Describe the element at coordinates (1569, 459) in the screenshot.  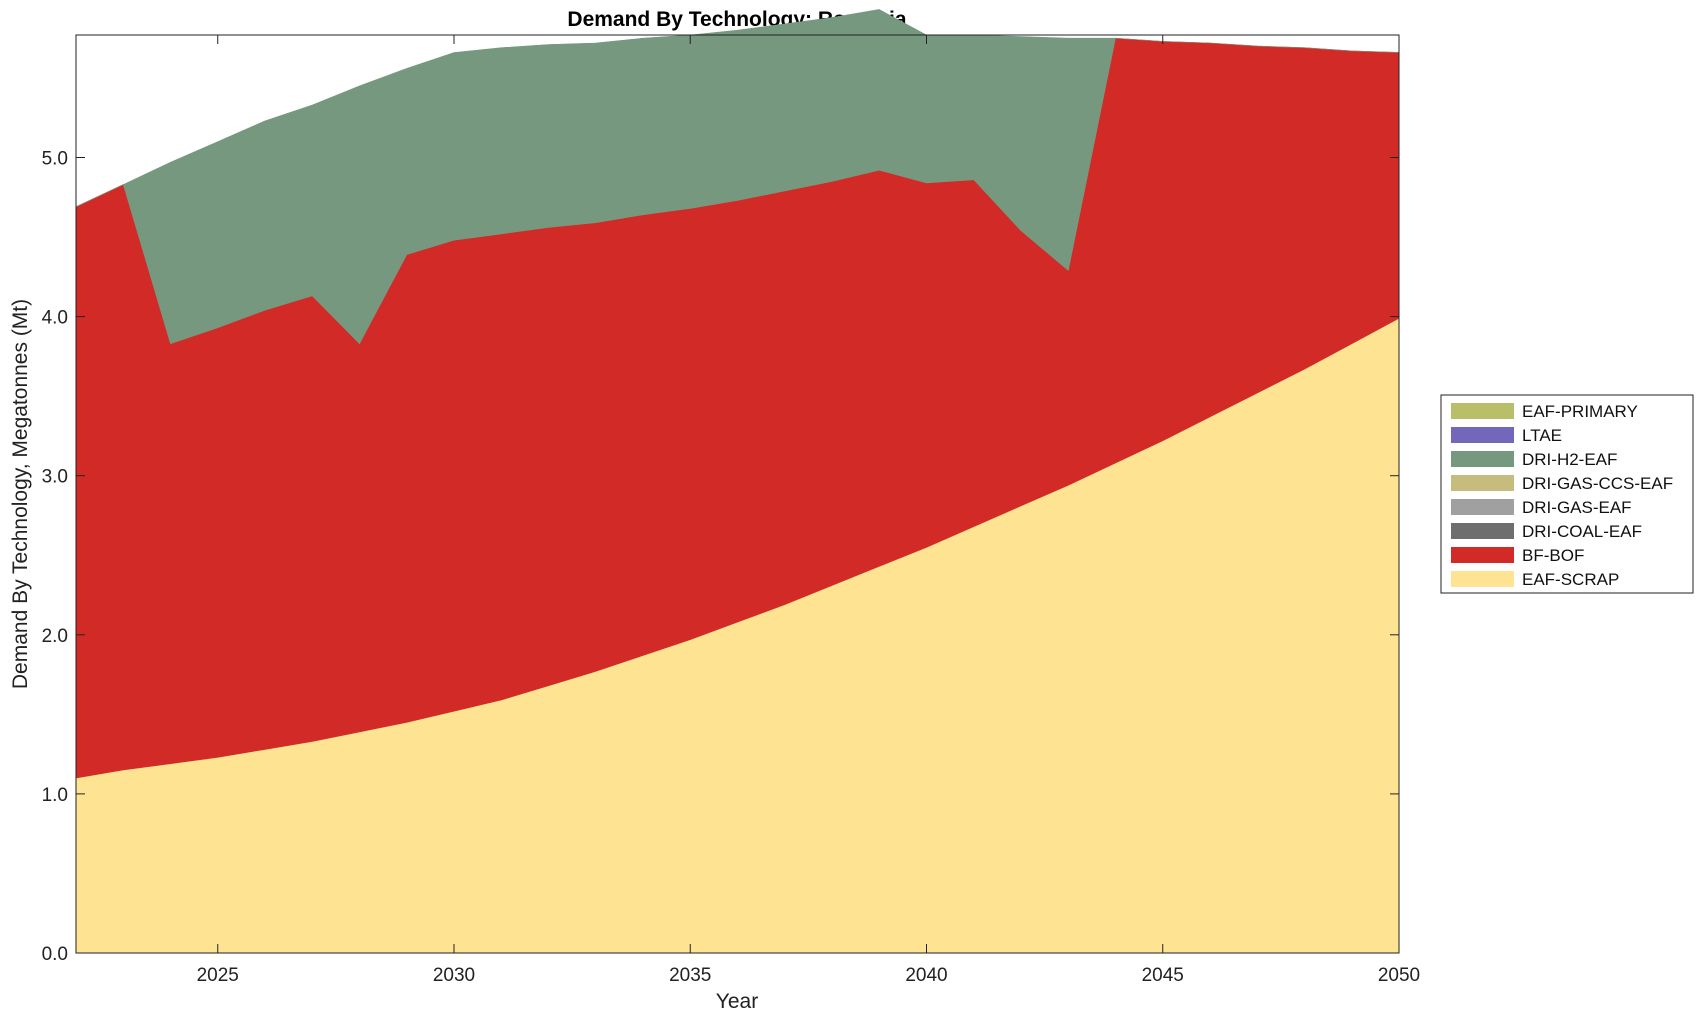
I see `legend-label-dri-h2-eaf: DRI-H2-EAF` at that location.